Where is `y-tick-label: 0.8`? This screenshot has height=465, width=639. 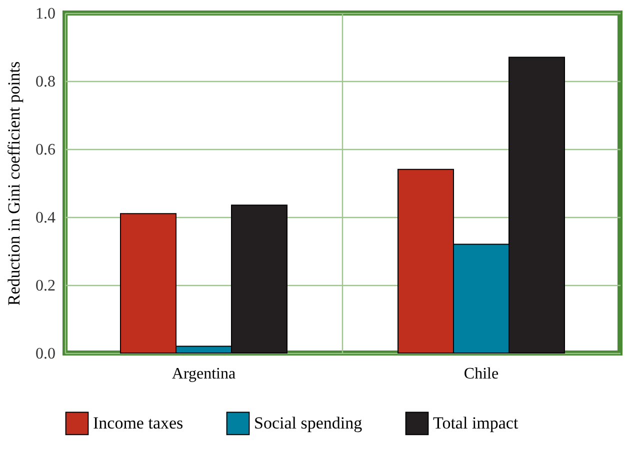
y-tick-label: 0.8 is located at coordinates (46, 82).